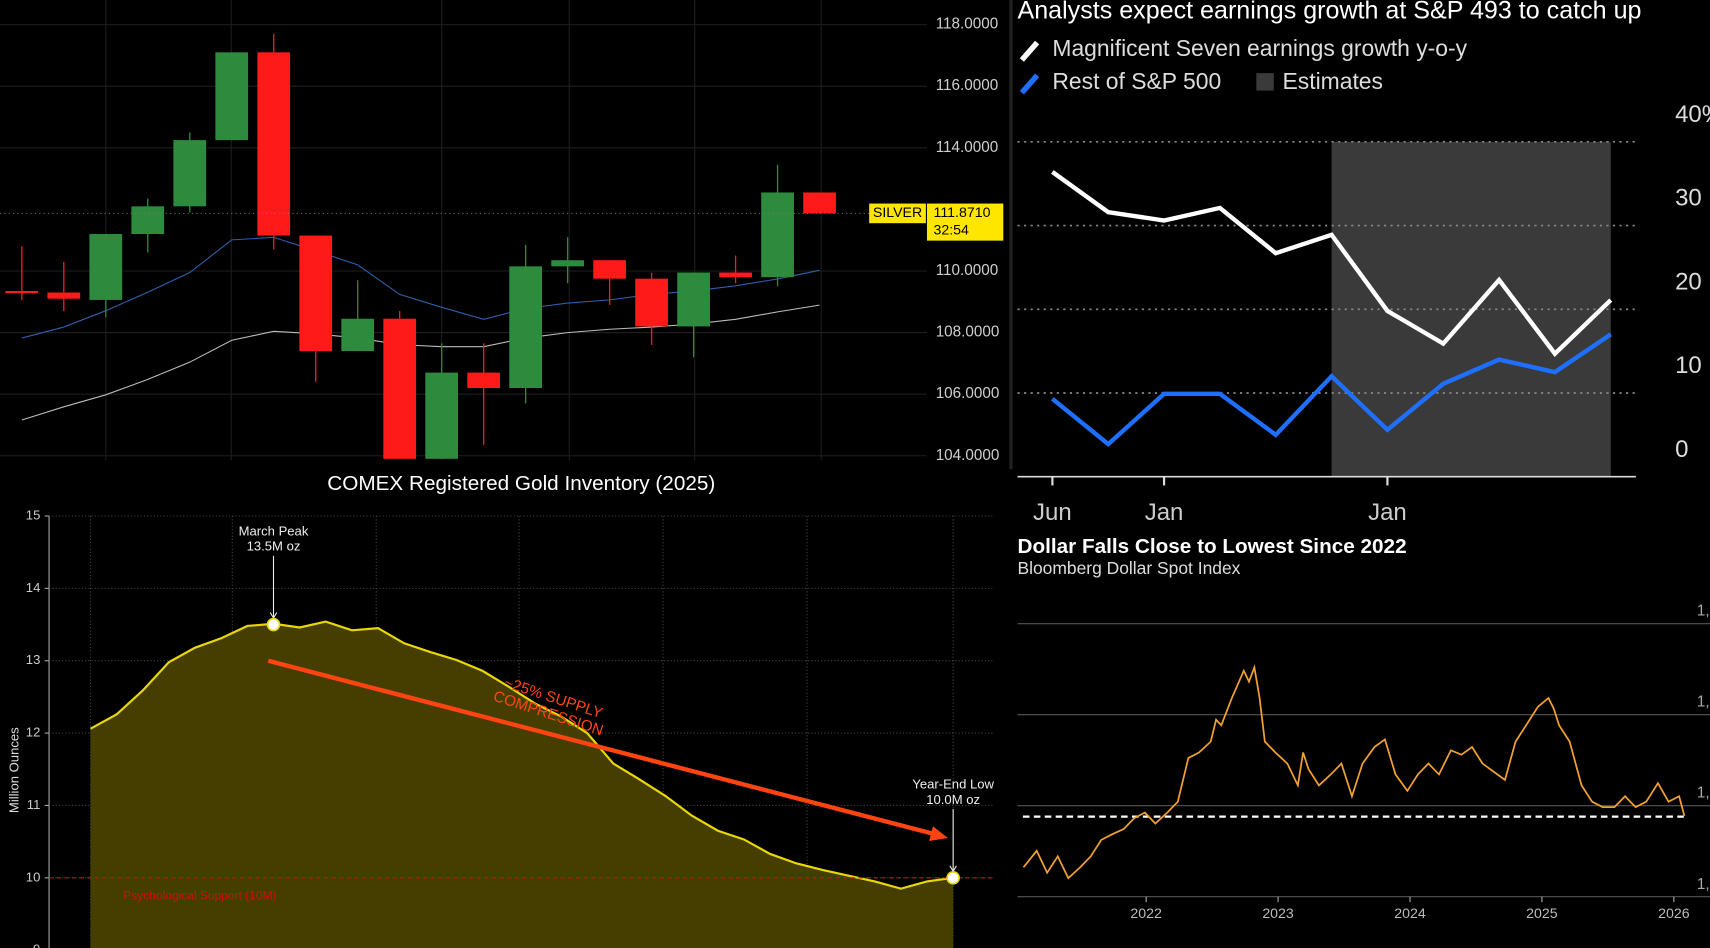  I want to click on annotation-text: 10.0M oz, so click(953, 799).